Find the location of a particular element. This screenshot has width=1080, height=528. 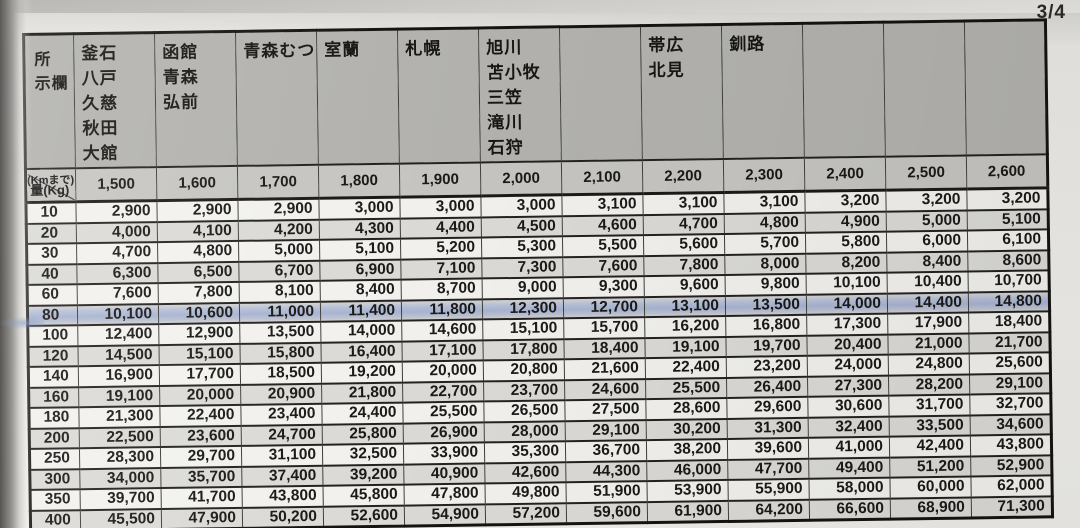

rate-cell: 12,900 is located at coordinates (199, 333).